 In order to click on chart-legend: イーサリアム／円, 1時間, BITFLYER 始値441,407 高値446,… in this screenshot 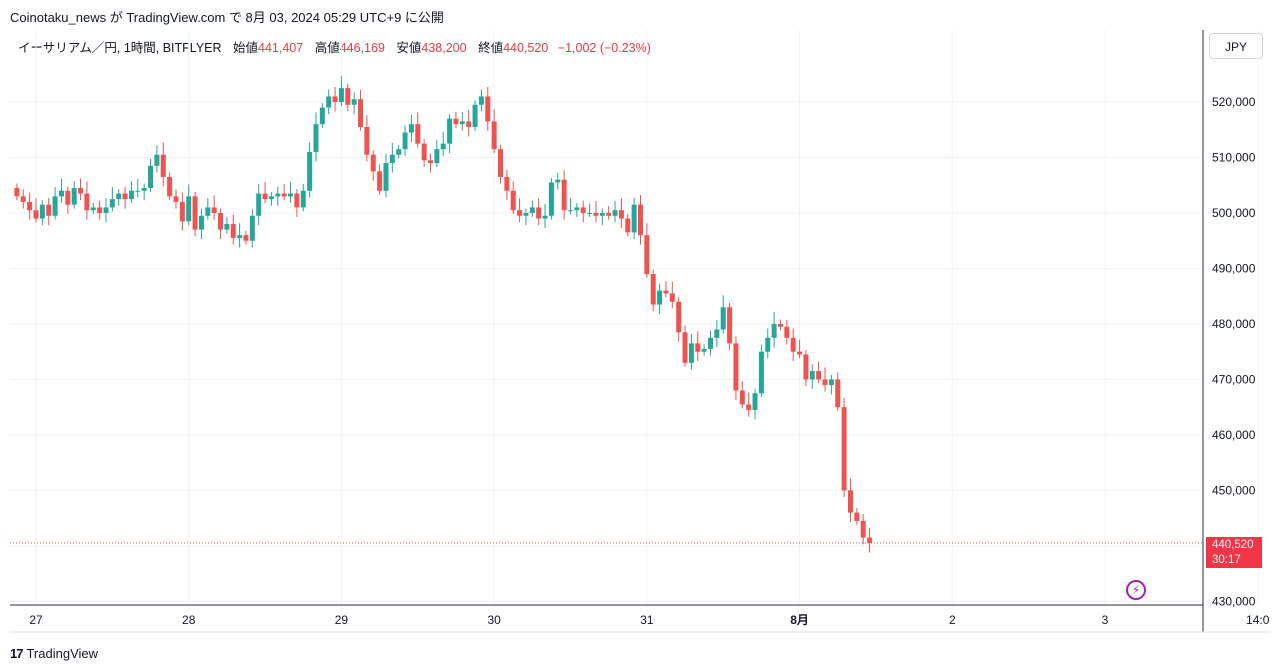, I will do `click(334, 46)`.